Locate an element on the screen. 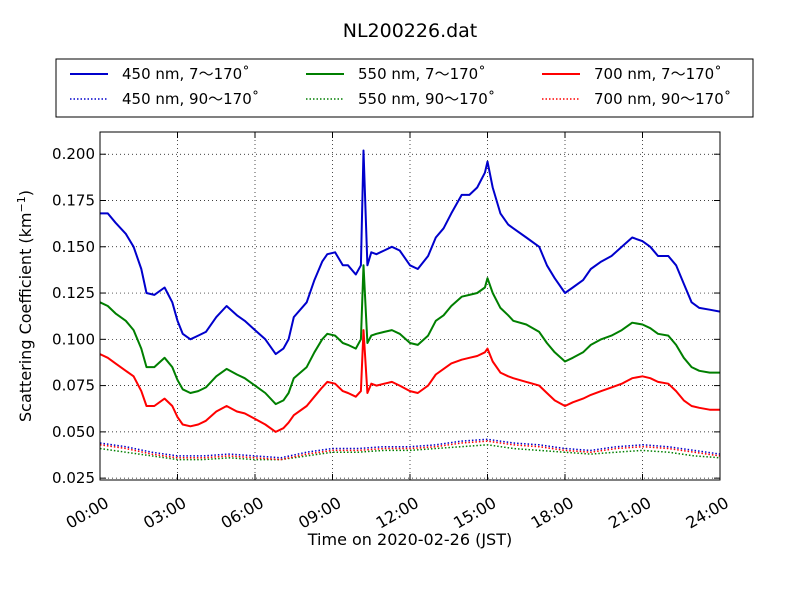 The image size is (800, 600). y-axis-label: Scattering Coefficient (km−1) is located at coordinates (25, 306).